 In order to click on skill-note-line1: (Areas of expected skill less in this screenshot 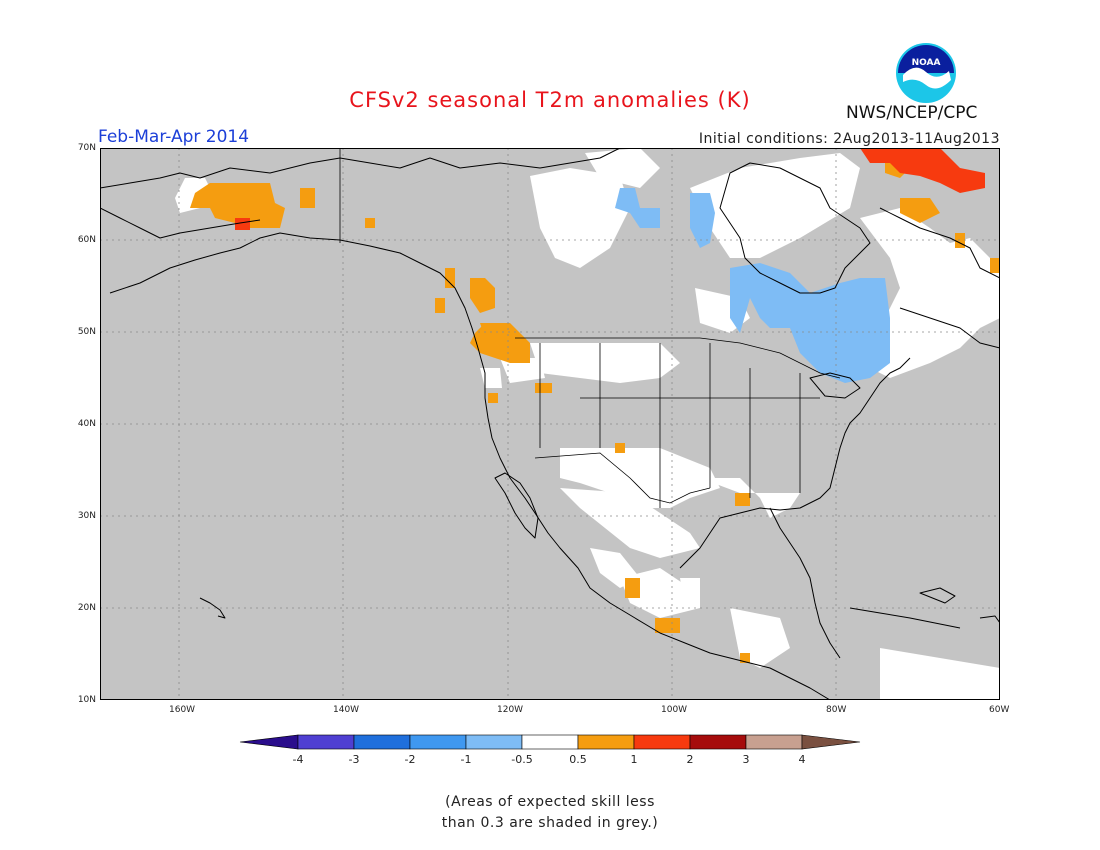, I will do `click(550, 802)`.